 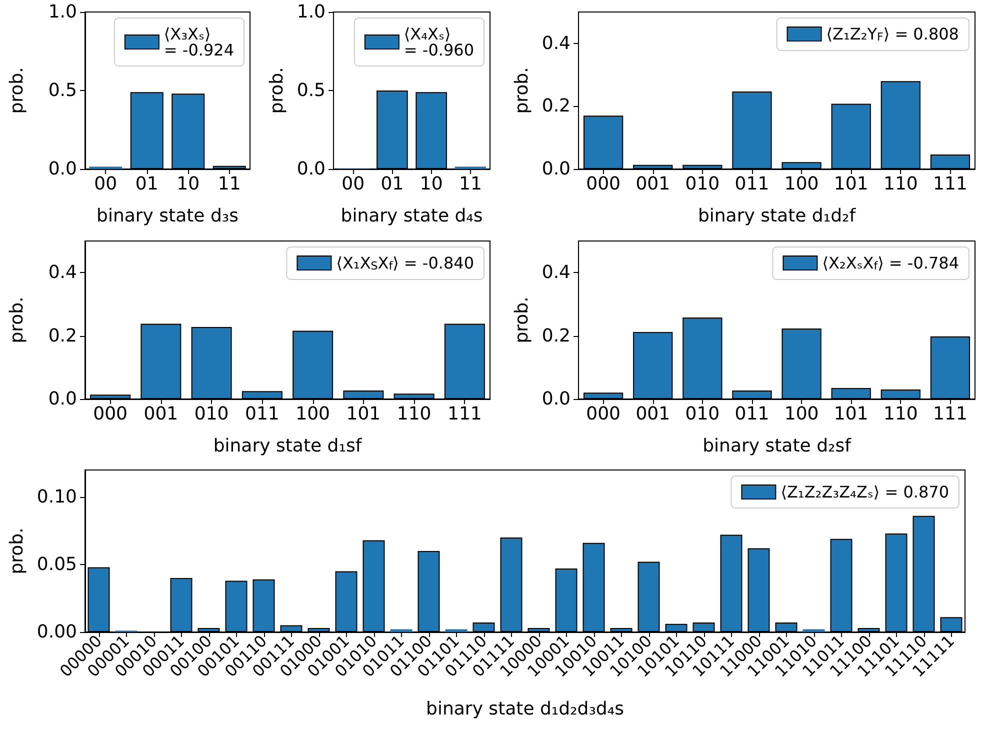 I want to click on x-axis-title: binary state d₄s, so click(x=411, y=216).